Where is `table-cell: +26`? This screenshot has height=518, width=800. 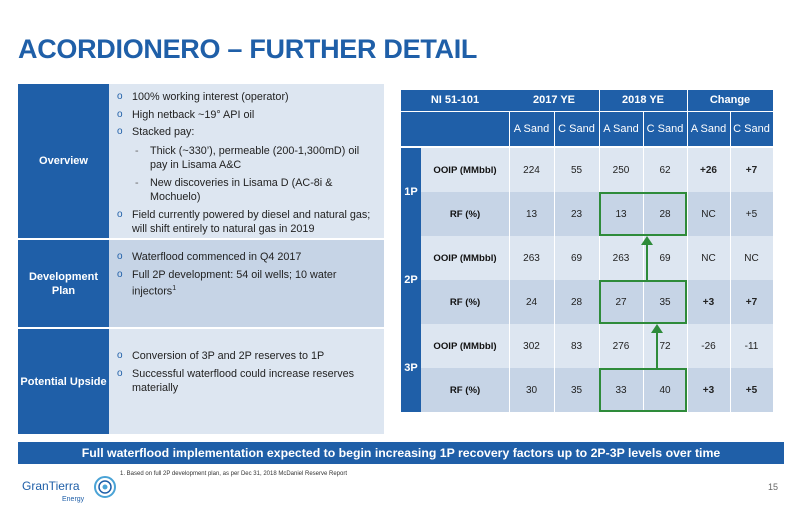 table-cell: +26 is located at coordinates (708, 170).